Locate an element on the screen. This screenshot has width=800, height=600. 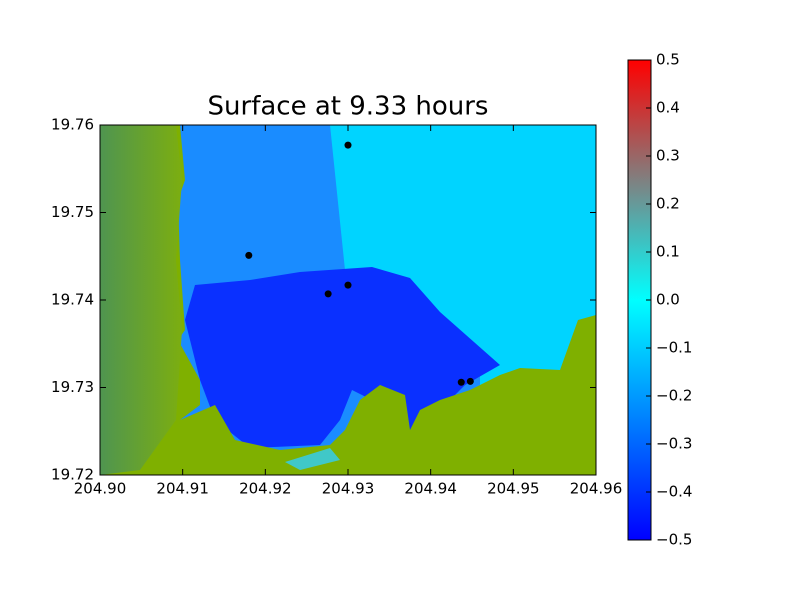
x-tick-label: 204.96 is located at coordinates (596, 489).